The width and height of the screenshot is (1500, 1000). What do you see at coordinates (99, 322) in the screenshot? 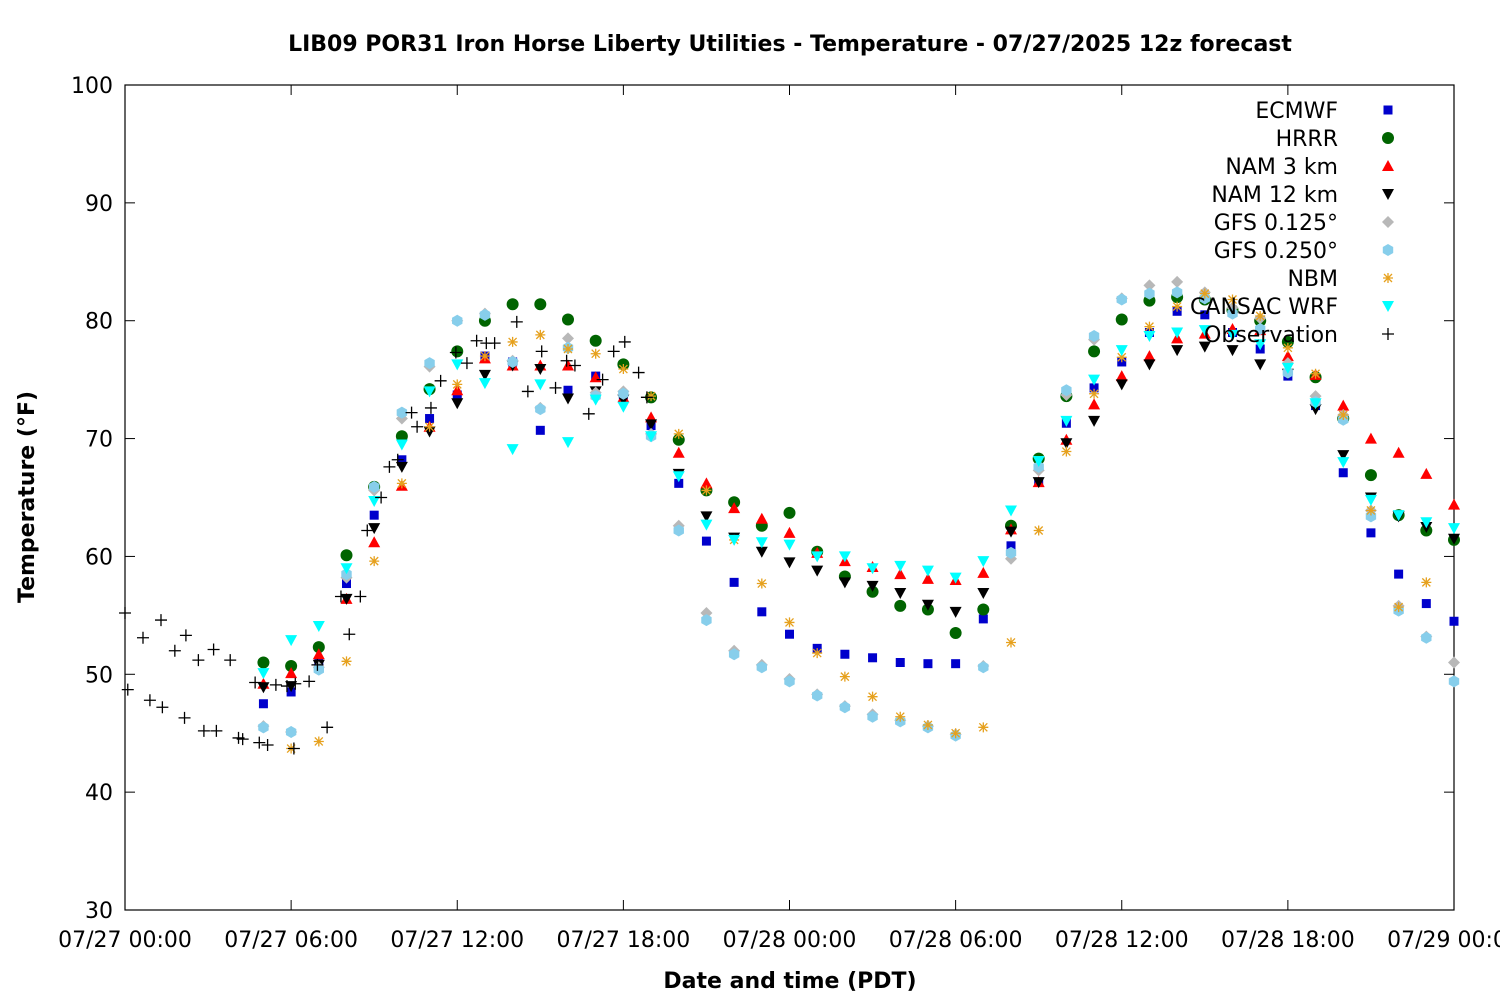
I see `y-tick-label: 80` at bounding box center [99, 322].